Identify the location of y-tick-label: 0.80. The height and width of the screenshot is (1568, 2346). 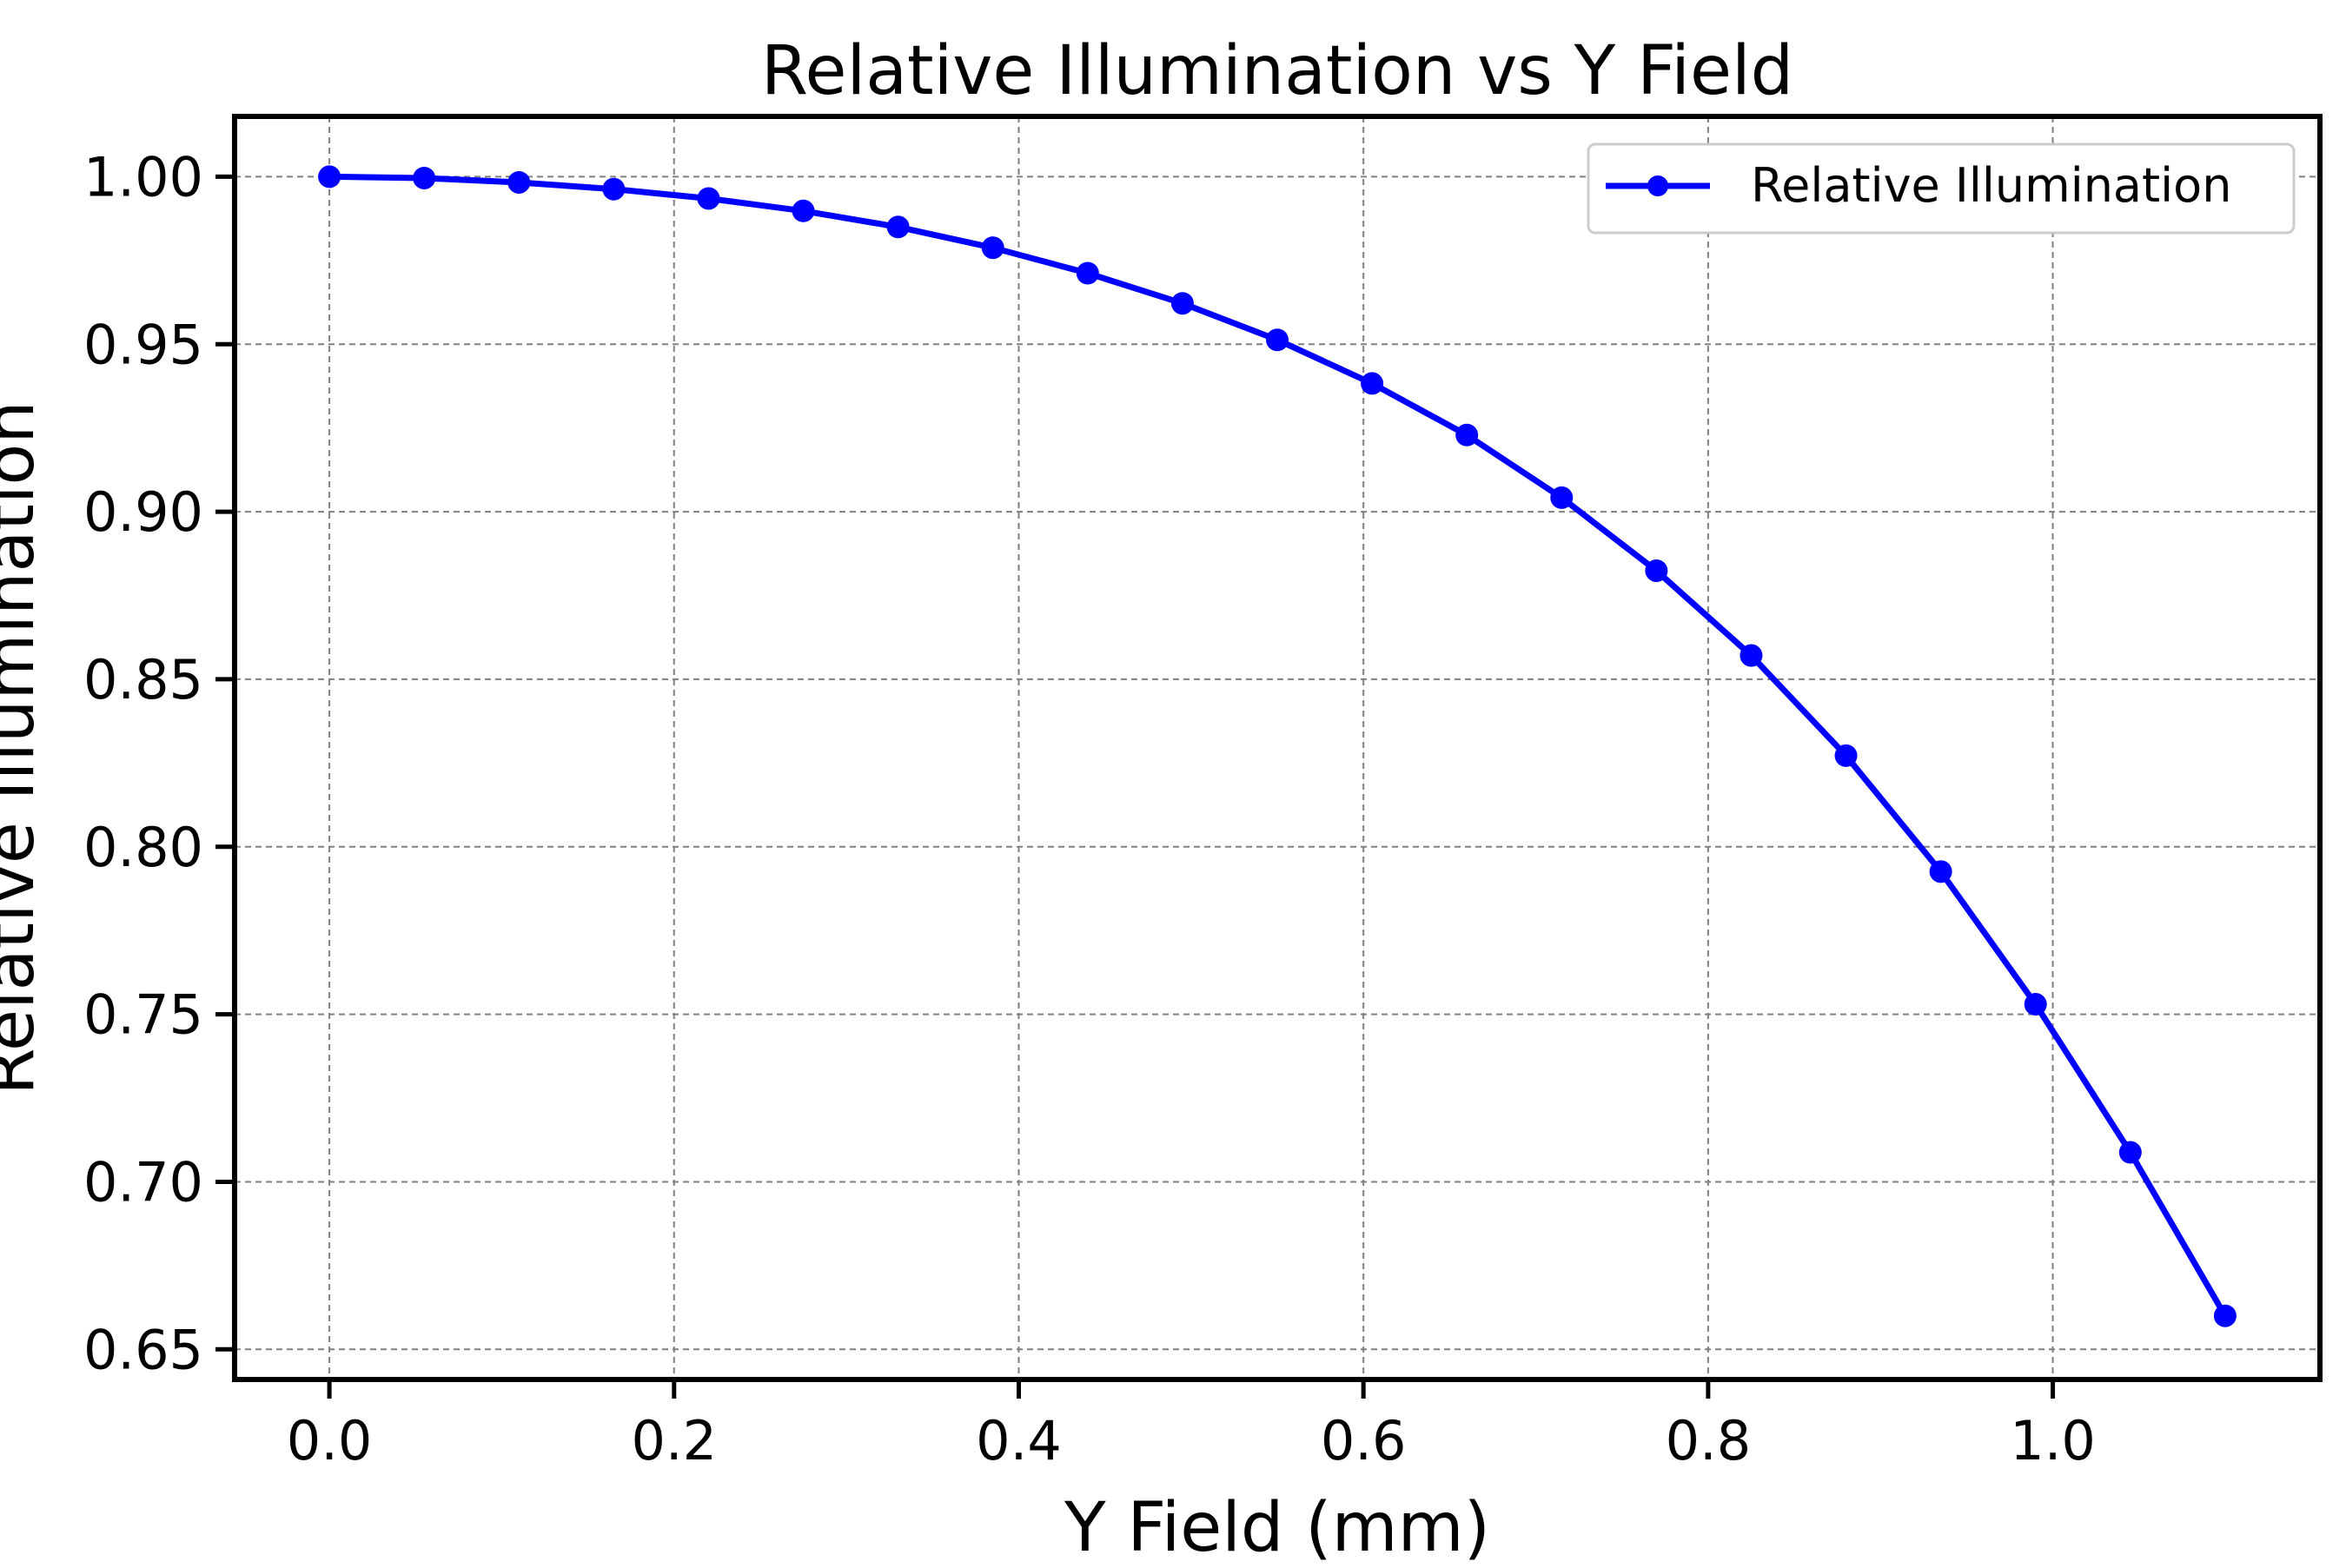
(143, 847).